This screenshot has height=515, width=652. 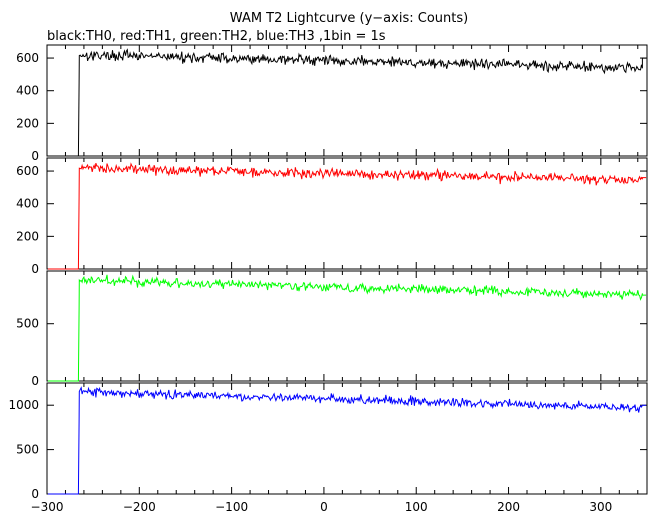 What do you see at coordinates (349, 18) in the screenshot?
I see `chart-title: WAM T2 Lightcurve (y−axis: Counts)` at bounding box center [349, 18].